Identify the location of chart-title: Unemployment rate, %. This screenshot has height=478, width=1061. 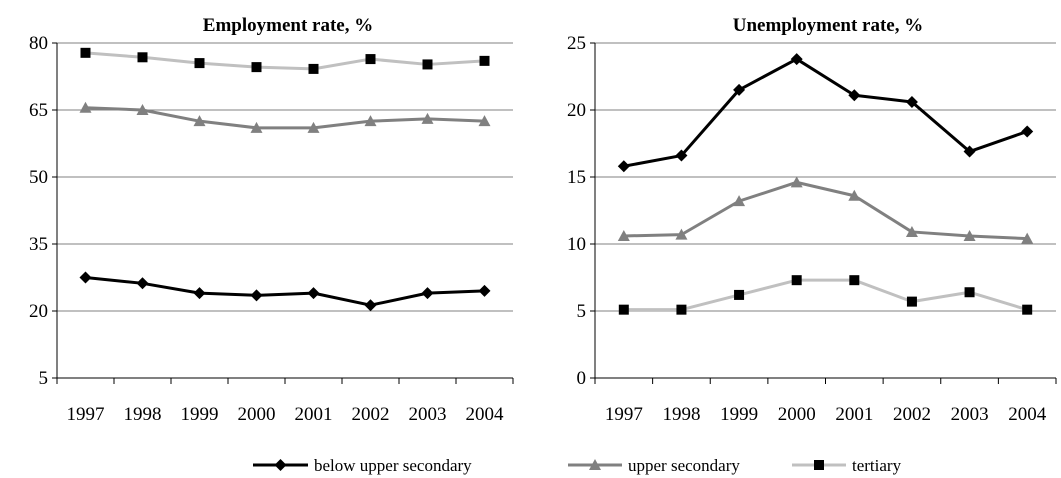
(828, 25).